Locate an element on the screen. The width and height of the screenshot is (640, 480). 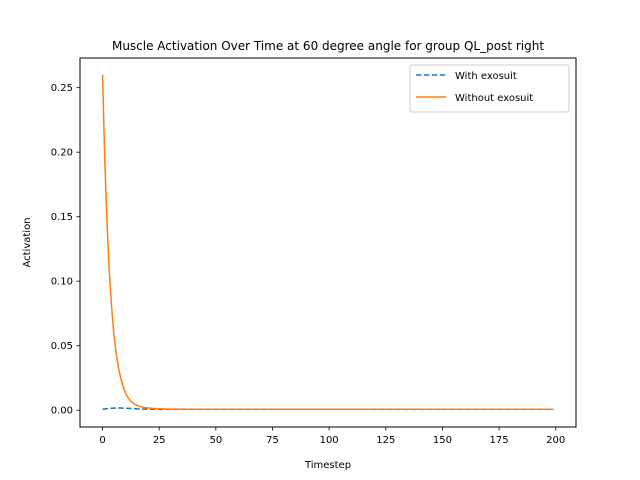
y-tick-label: 0.00 is located at coordinates (62, 411).